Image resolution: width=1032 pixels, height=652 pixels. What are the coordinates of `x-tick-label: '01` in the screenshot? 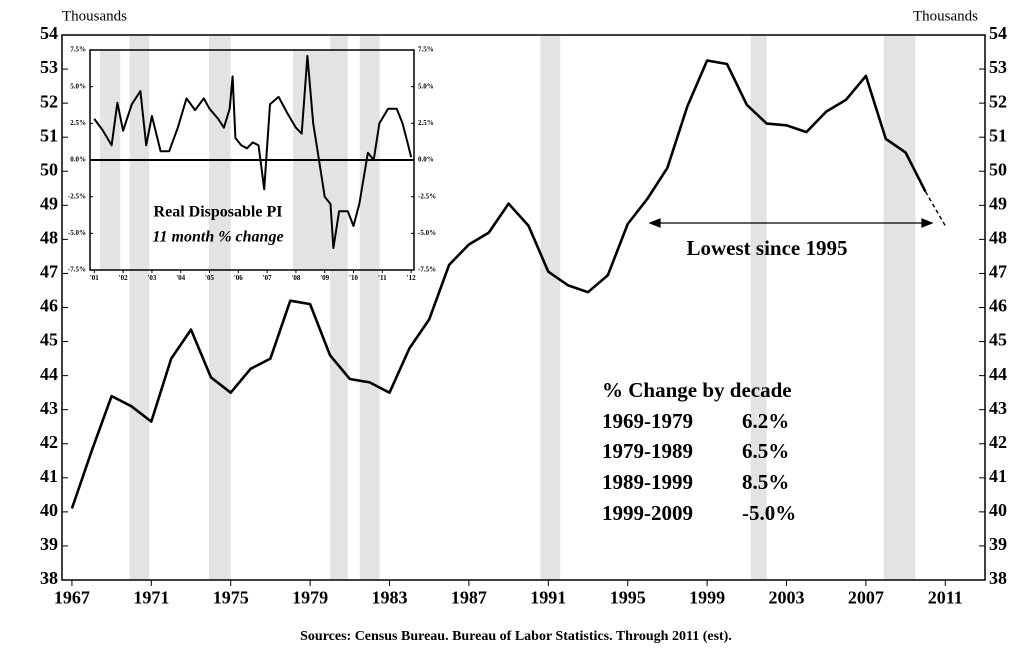 It's located at (94, 278).